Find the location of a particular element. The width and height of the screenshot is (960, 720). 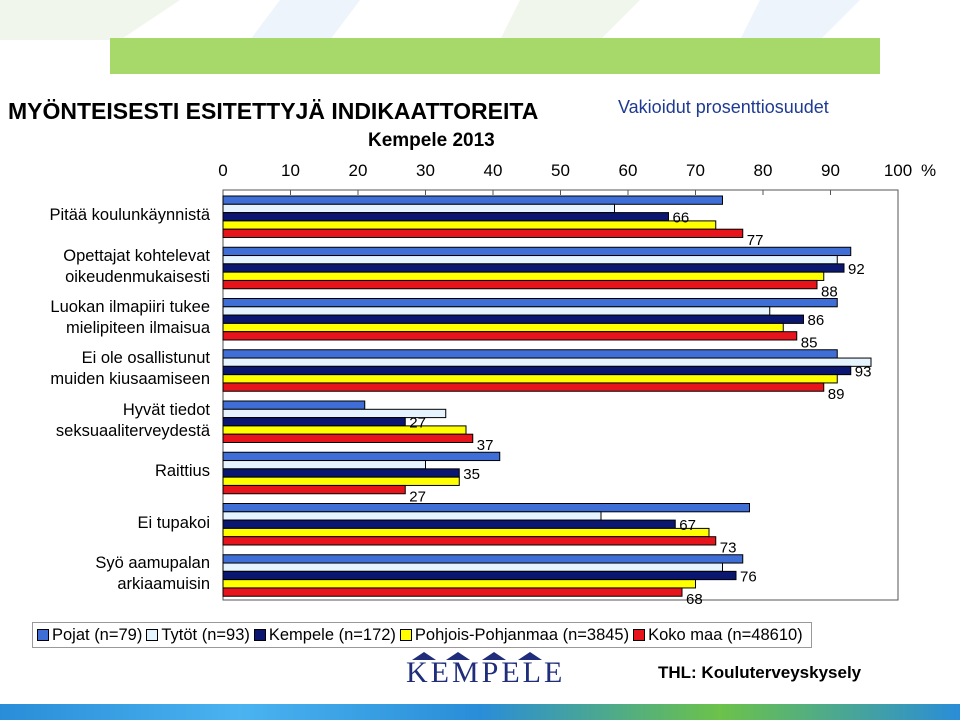

x-tick-label: 40 is located at coordinates (493, 170).